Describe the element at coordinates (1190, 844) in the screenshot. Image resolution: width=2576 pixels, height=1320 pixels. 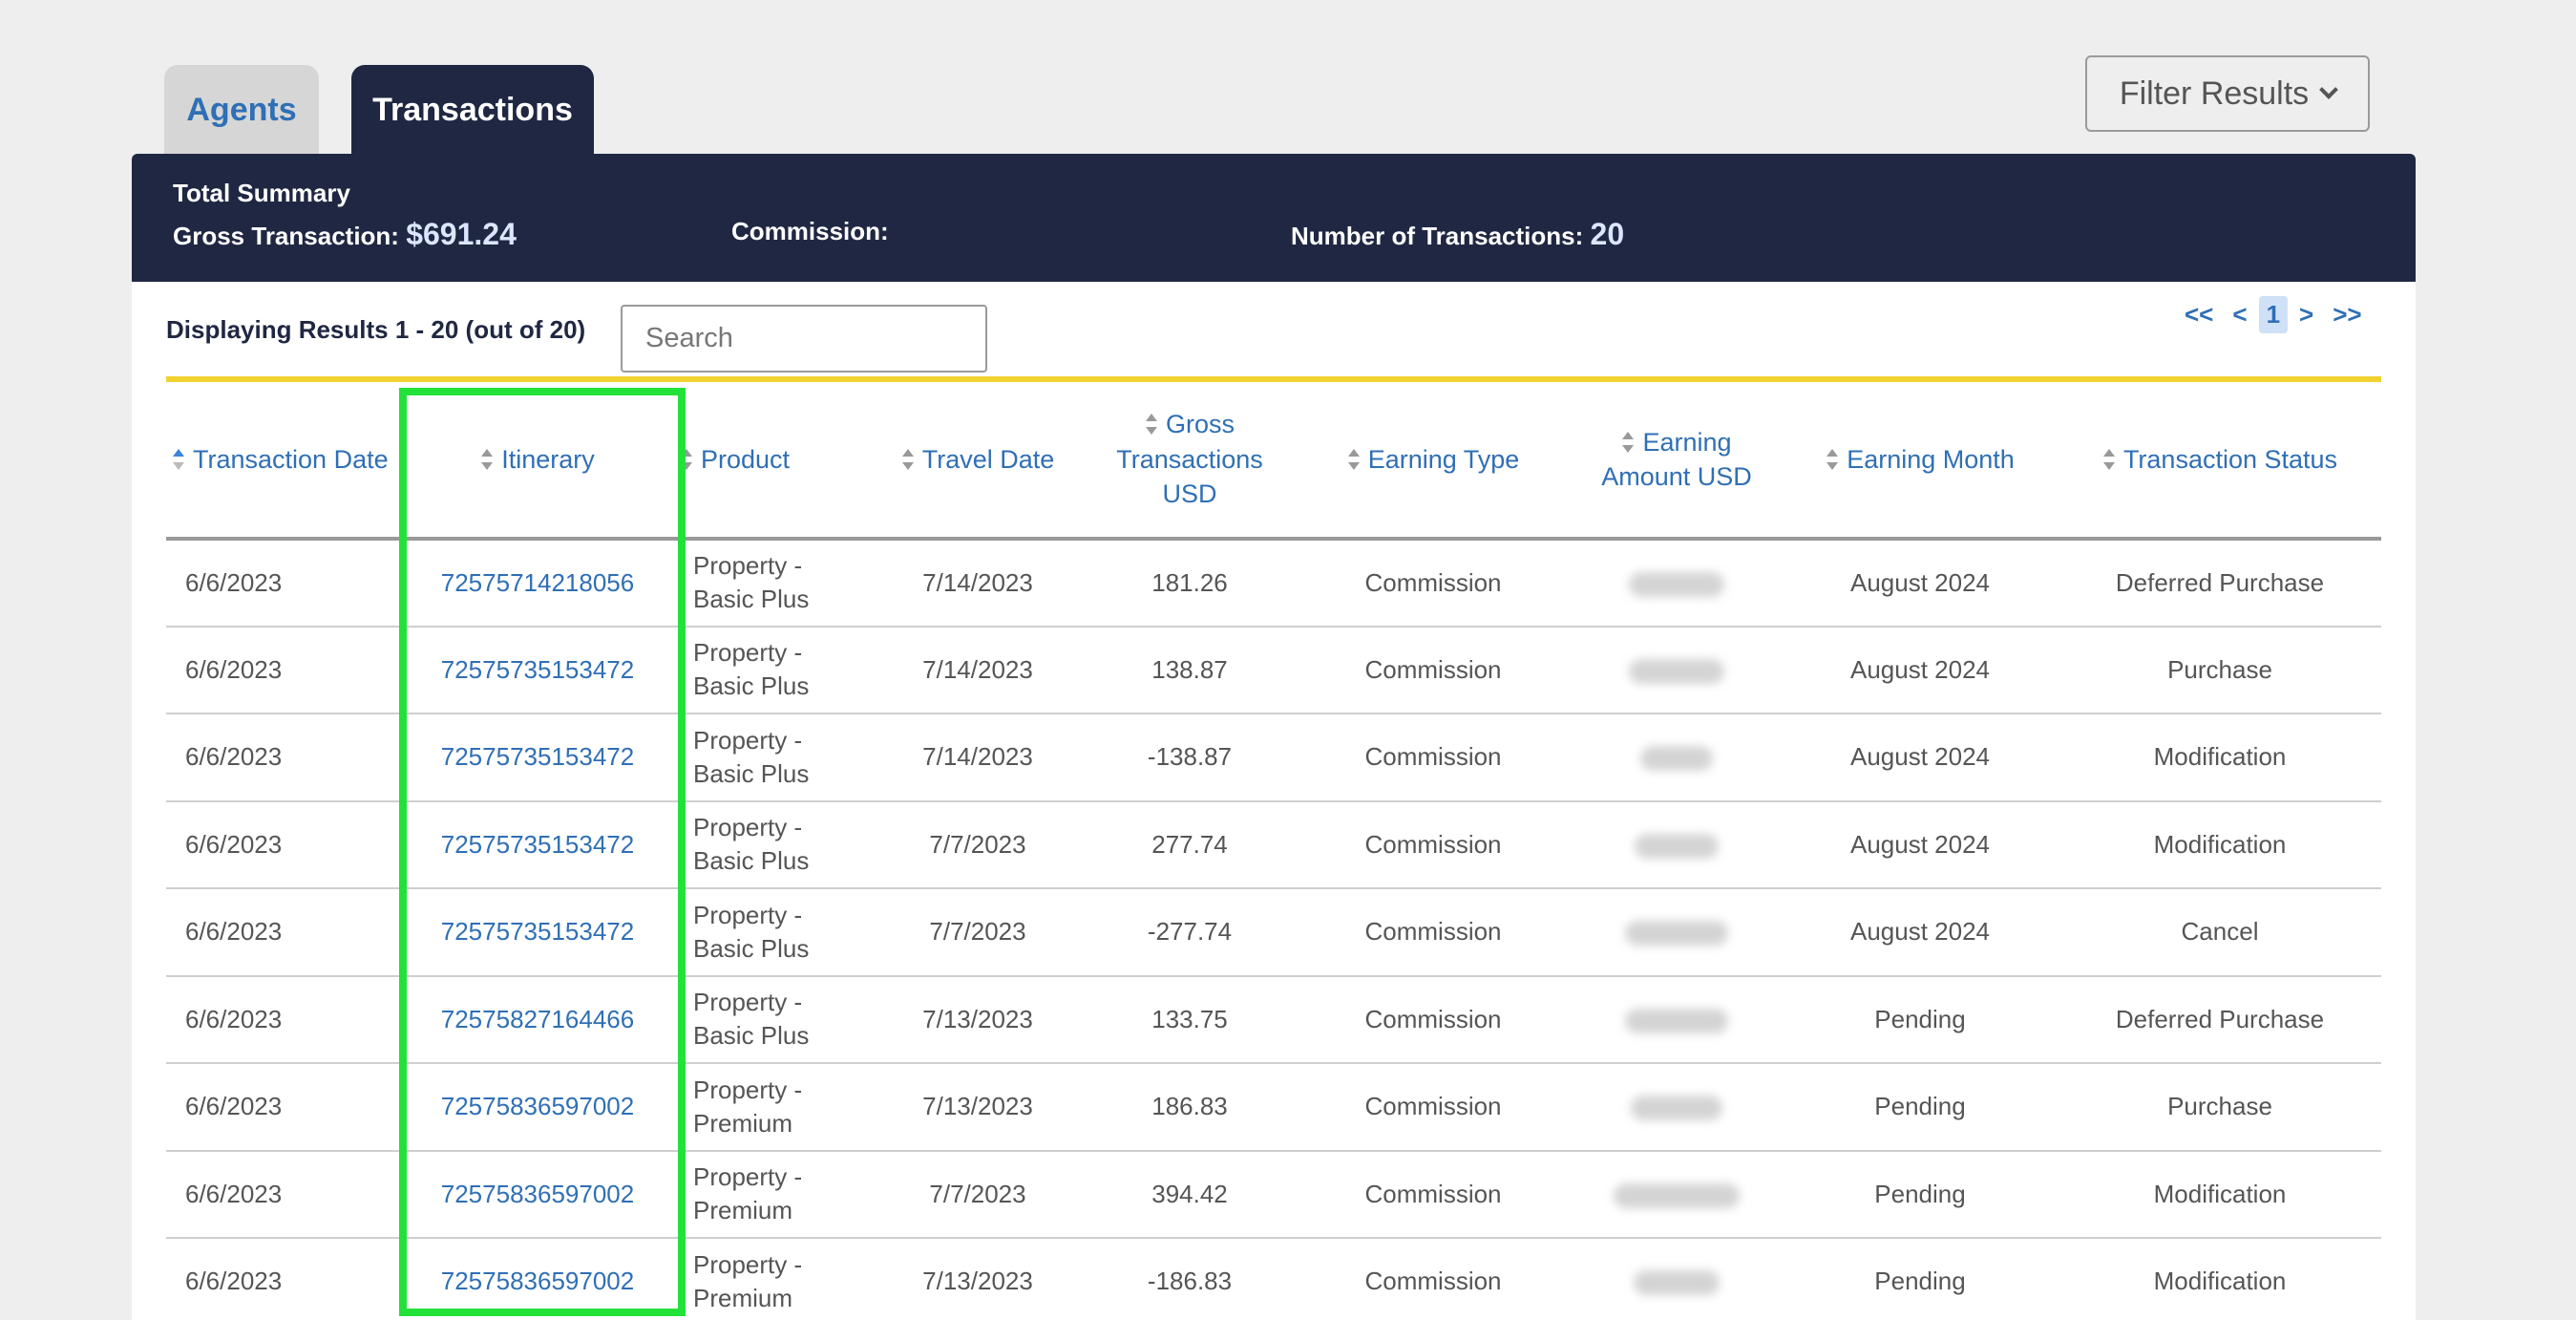
I see `cell-gross: 277.74` at that location.